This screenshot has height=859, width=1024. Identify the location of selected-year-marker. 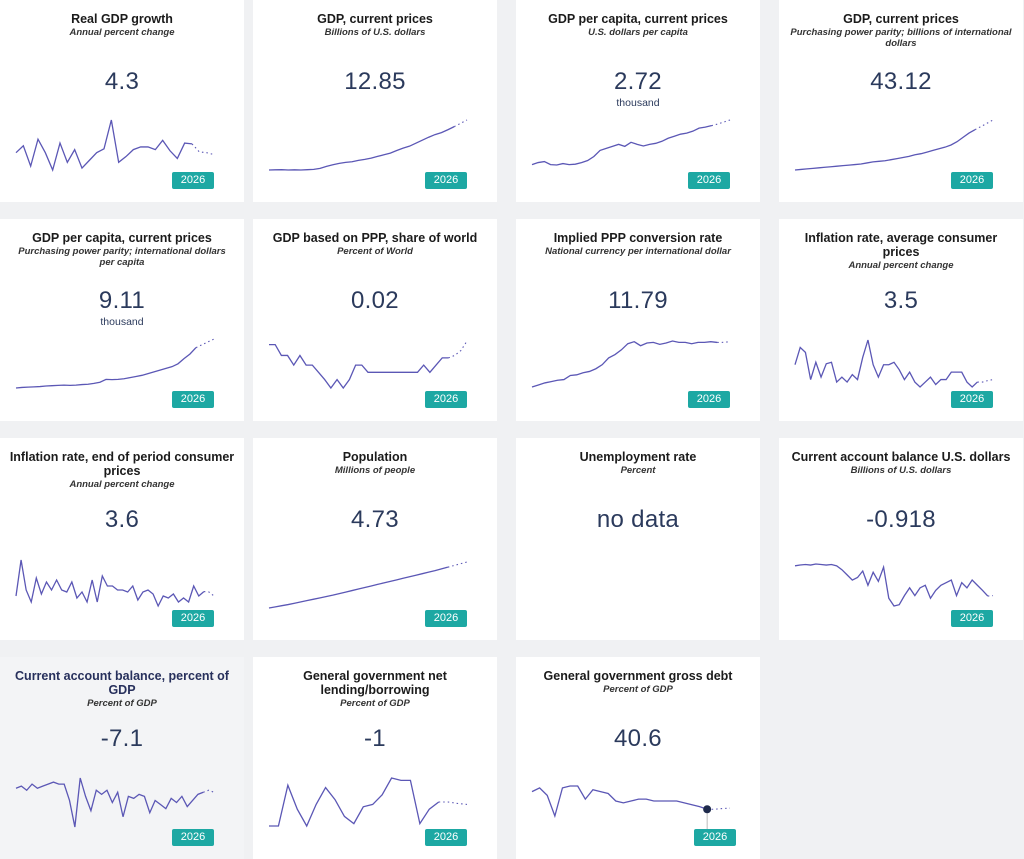
(707, 809).